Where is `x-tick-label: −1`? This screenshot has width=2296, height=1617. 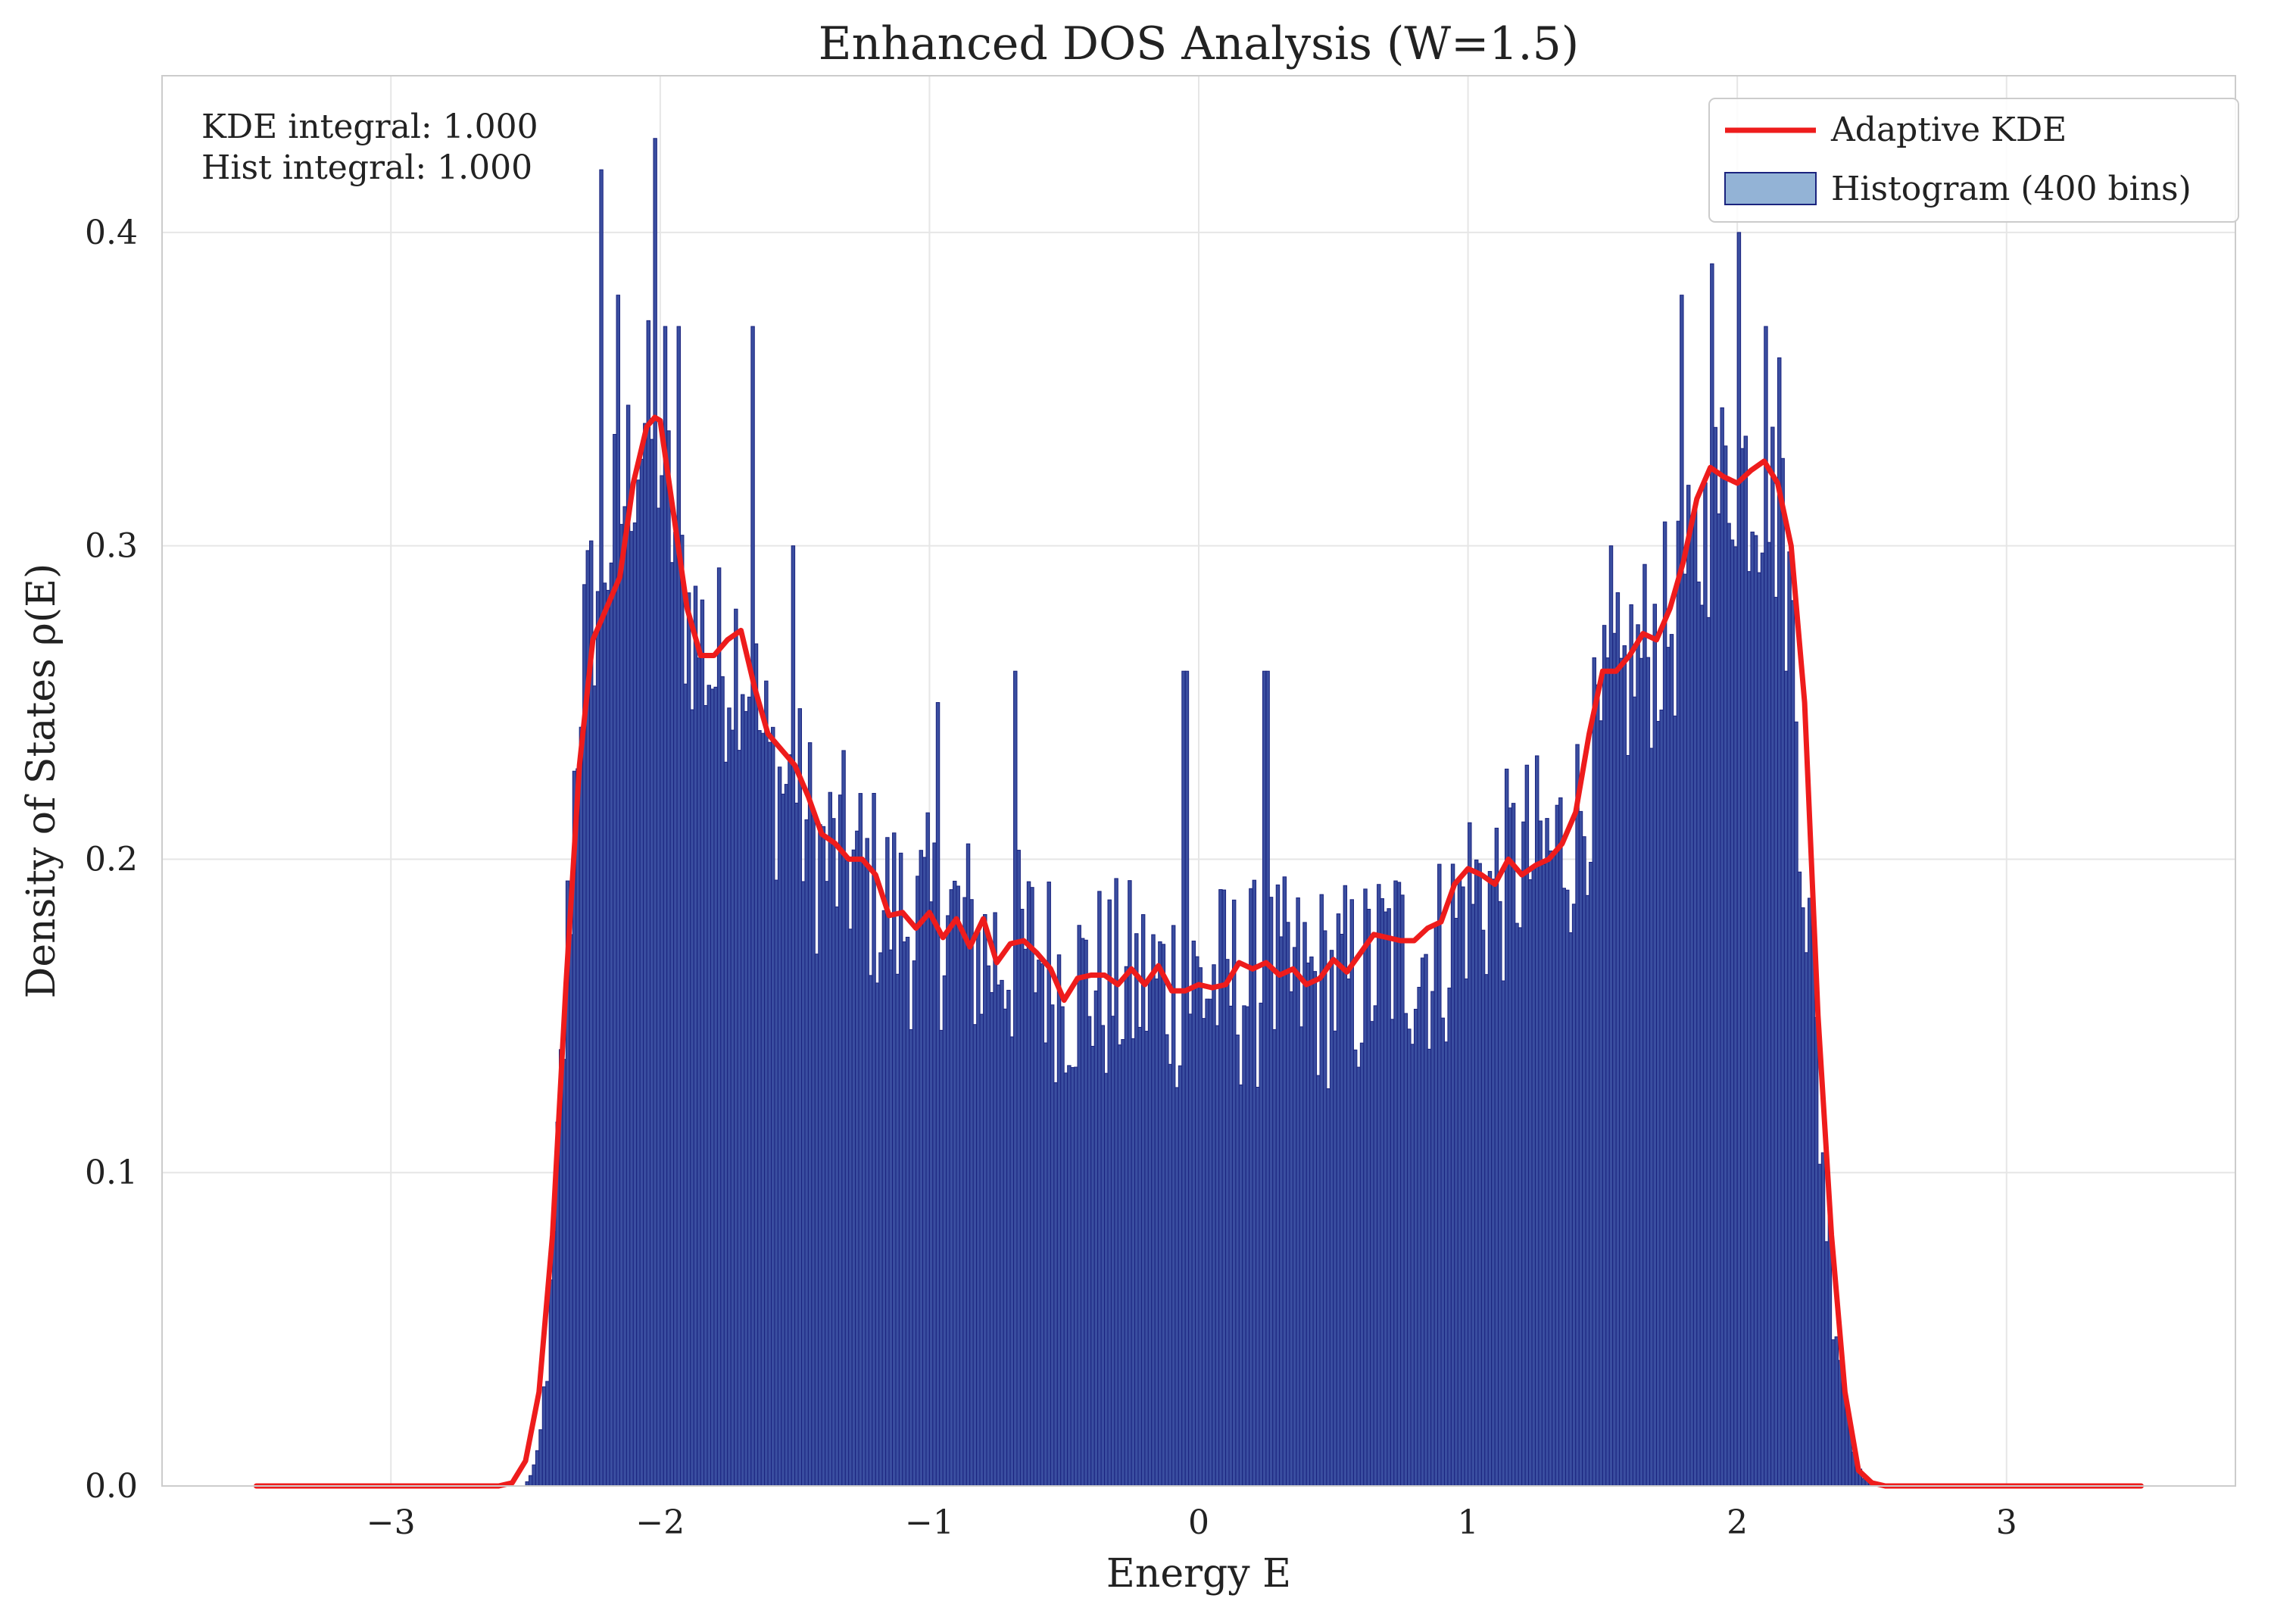
x-tick-label: −1 is located at coordinates (930, 1522).